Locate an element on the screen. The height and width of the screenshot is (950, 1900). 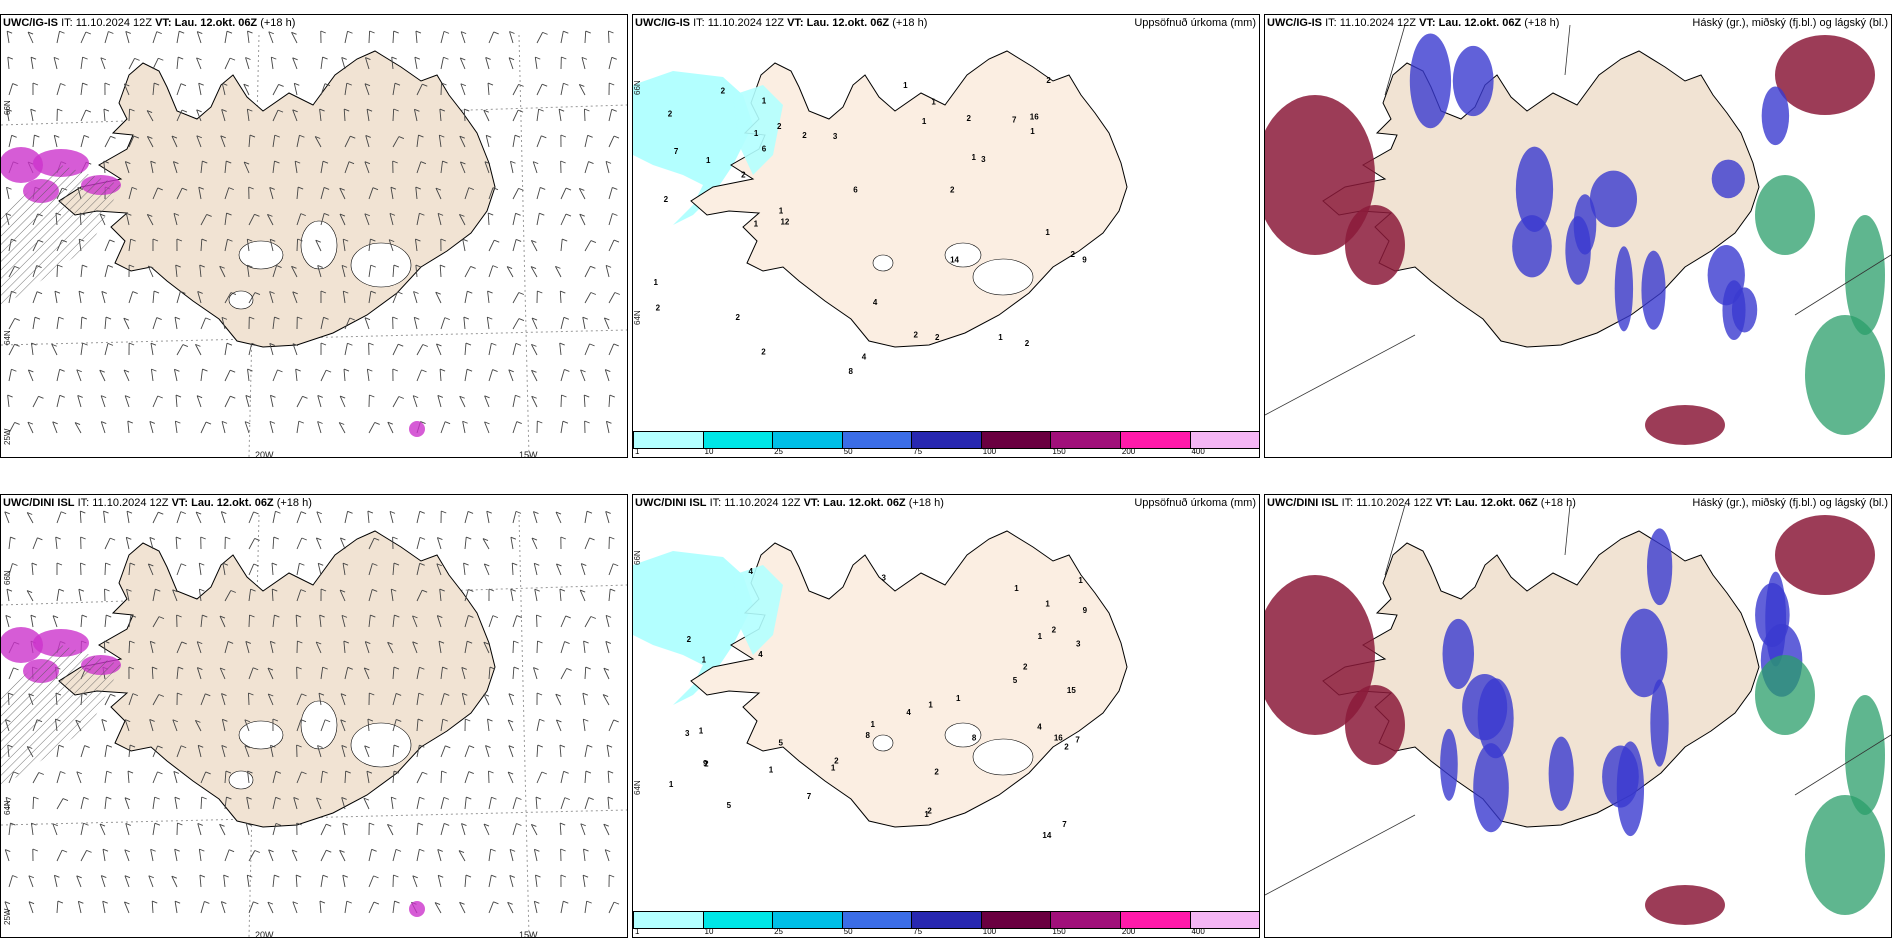
glacier is located at coordinates (261, 255).